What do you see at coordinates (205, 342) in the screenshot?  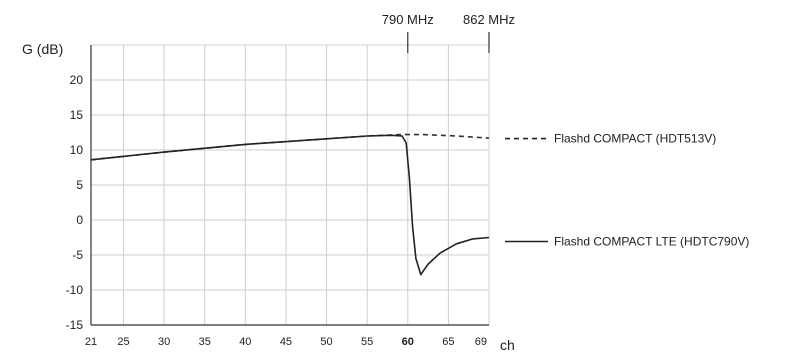 I see `x-tick-label: 35` at bounding box center [205, 342].